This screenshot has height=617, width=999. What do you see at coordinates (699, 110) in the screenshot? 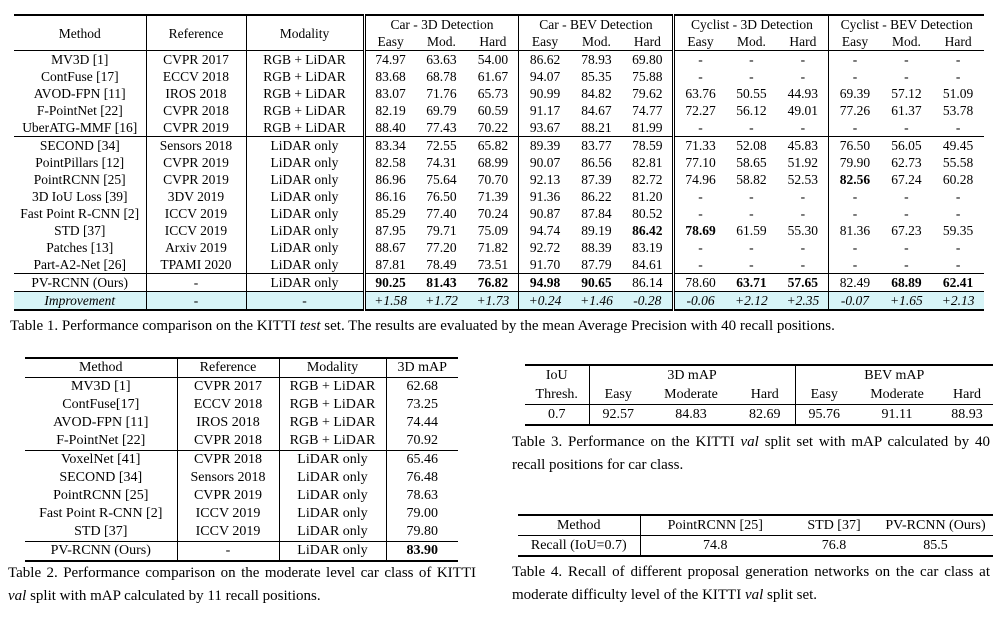
I see `table-cell: 72.27` at bounding box center [699, 110].